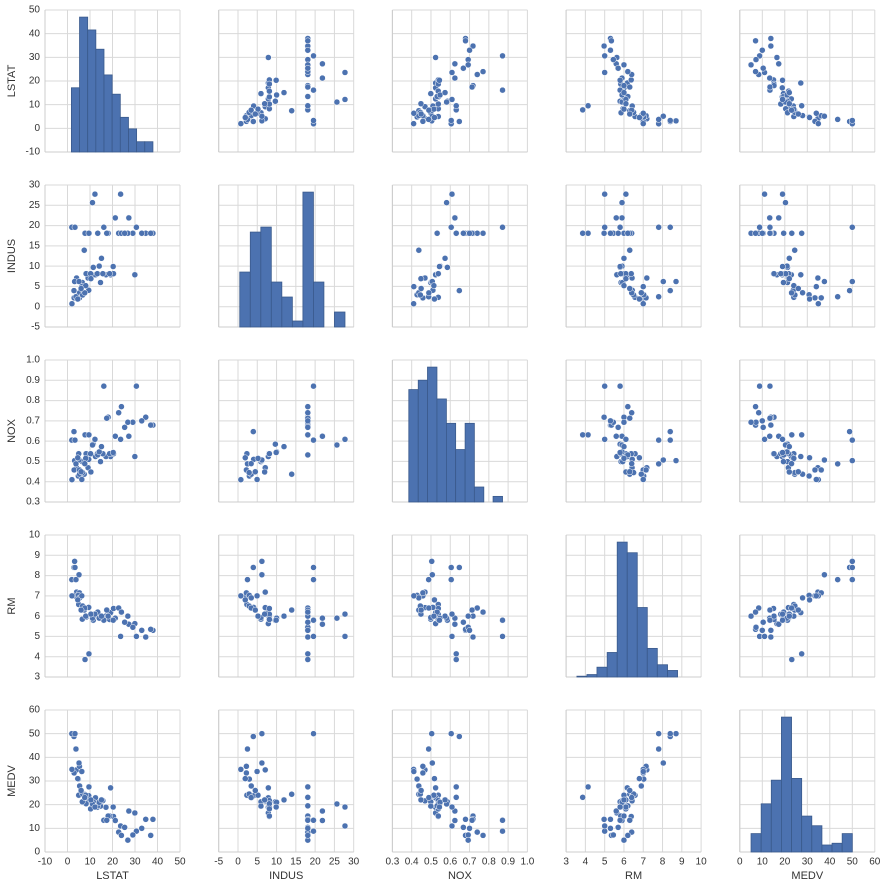 The height and width of the screenshot is (889, 889). What do you see at coordinates (392, 862) in the screenshot?
I see `x-tick-label: 0.3` at bounding box center [392, 862].